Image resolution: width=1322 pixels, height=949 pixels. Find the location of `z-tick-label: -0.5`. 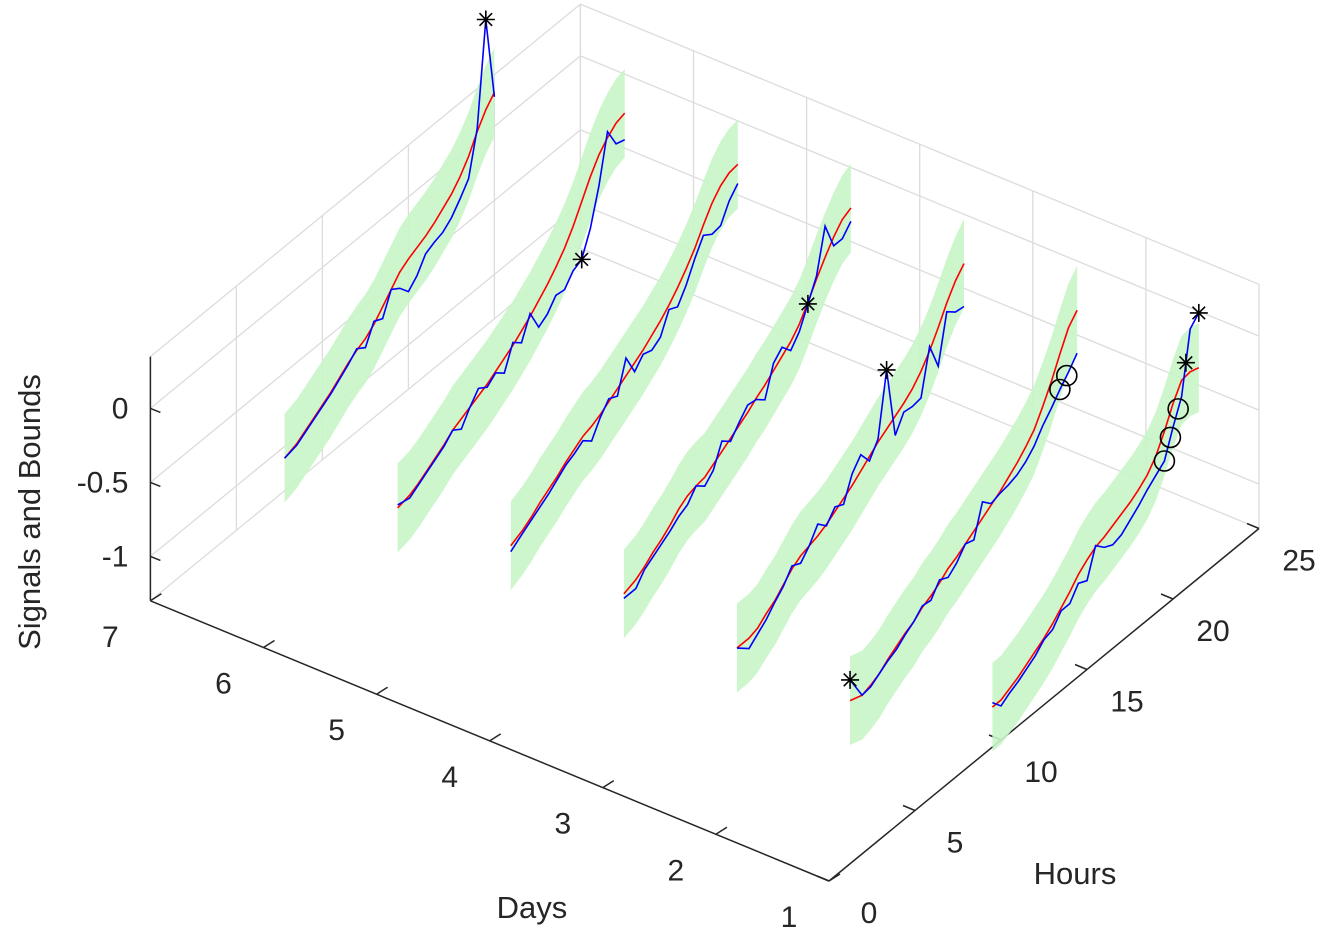

z-tick-label: -0.5 is located at coordinates (103, 482).